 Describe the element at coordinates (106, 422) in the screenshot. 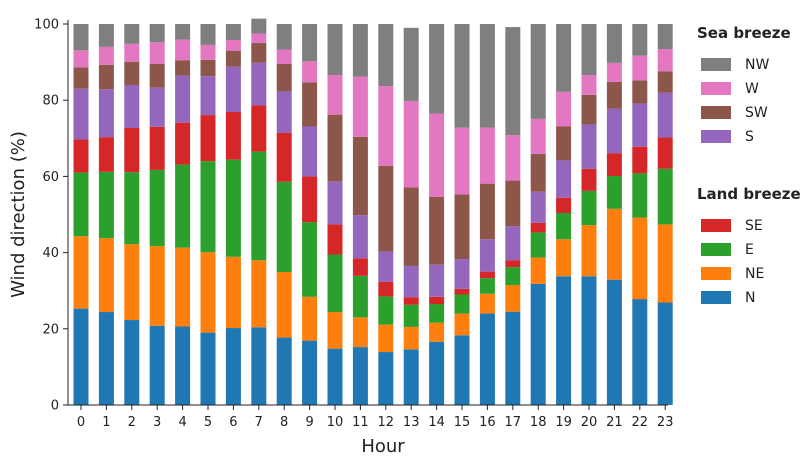

I see `x-tick-label: 1` at that location.